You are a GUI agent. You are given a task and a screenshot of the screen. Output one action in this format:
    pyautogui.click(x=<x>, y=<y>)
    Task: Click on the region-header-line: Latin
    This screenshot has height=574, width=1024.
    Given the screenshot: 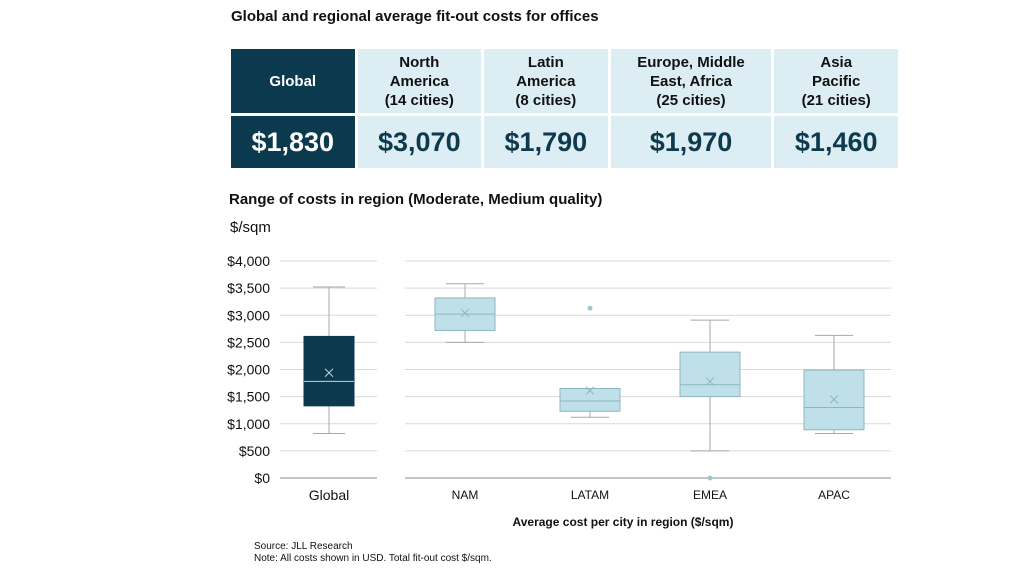 What is the action you would take?
    pyautogui.click(x=545, y=62)
    